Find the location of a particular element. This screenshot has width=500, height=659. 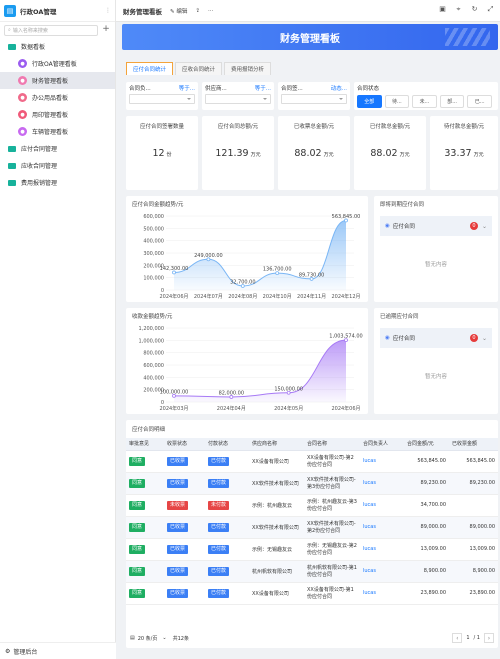

column-header: 合同金额/元 is located at coordinates (426, 444).